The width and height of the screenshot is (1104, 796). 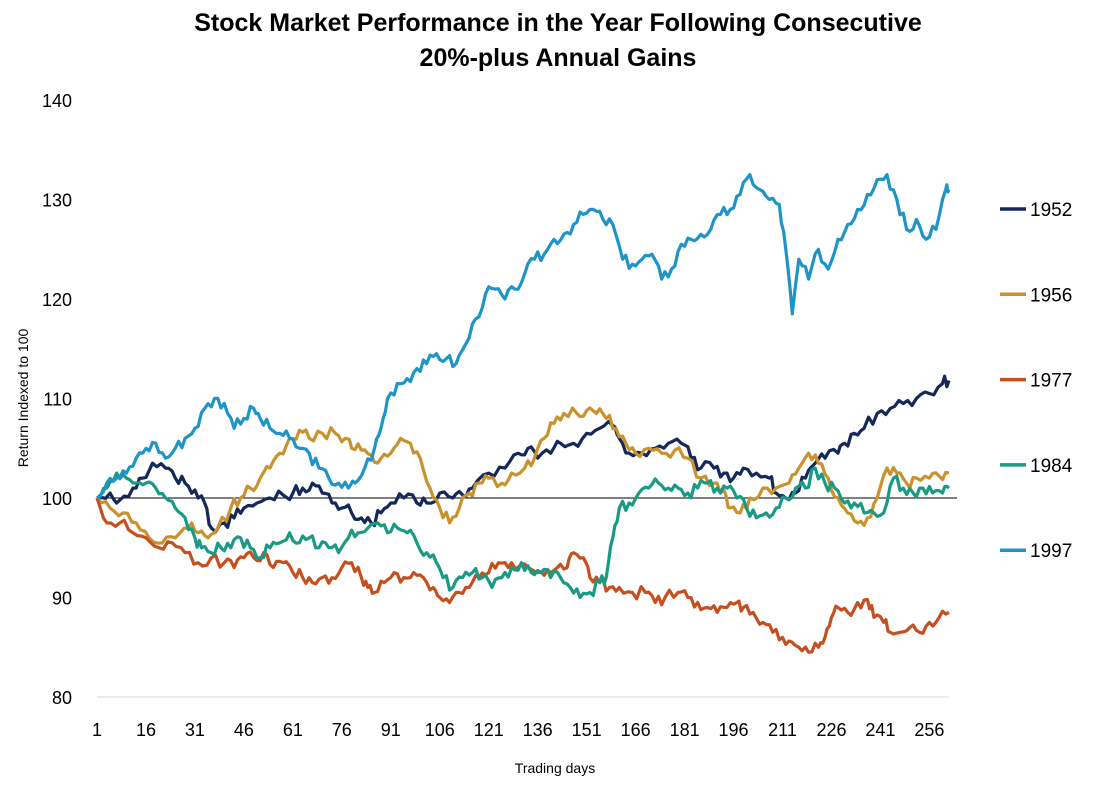 I want to click on x-tick-label: 196, so click(x=734, y=730).